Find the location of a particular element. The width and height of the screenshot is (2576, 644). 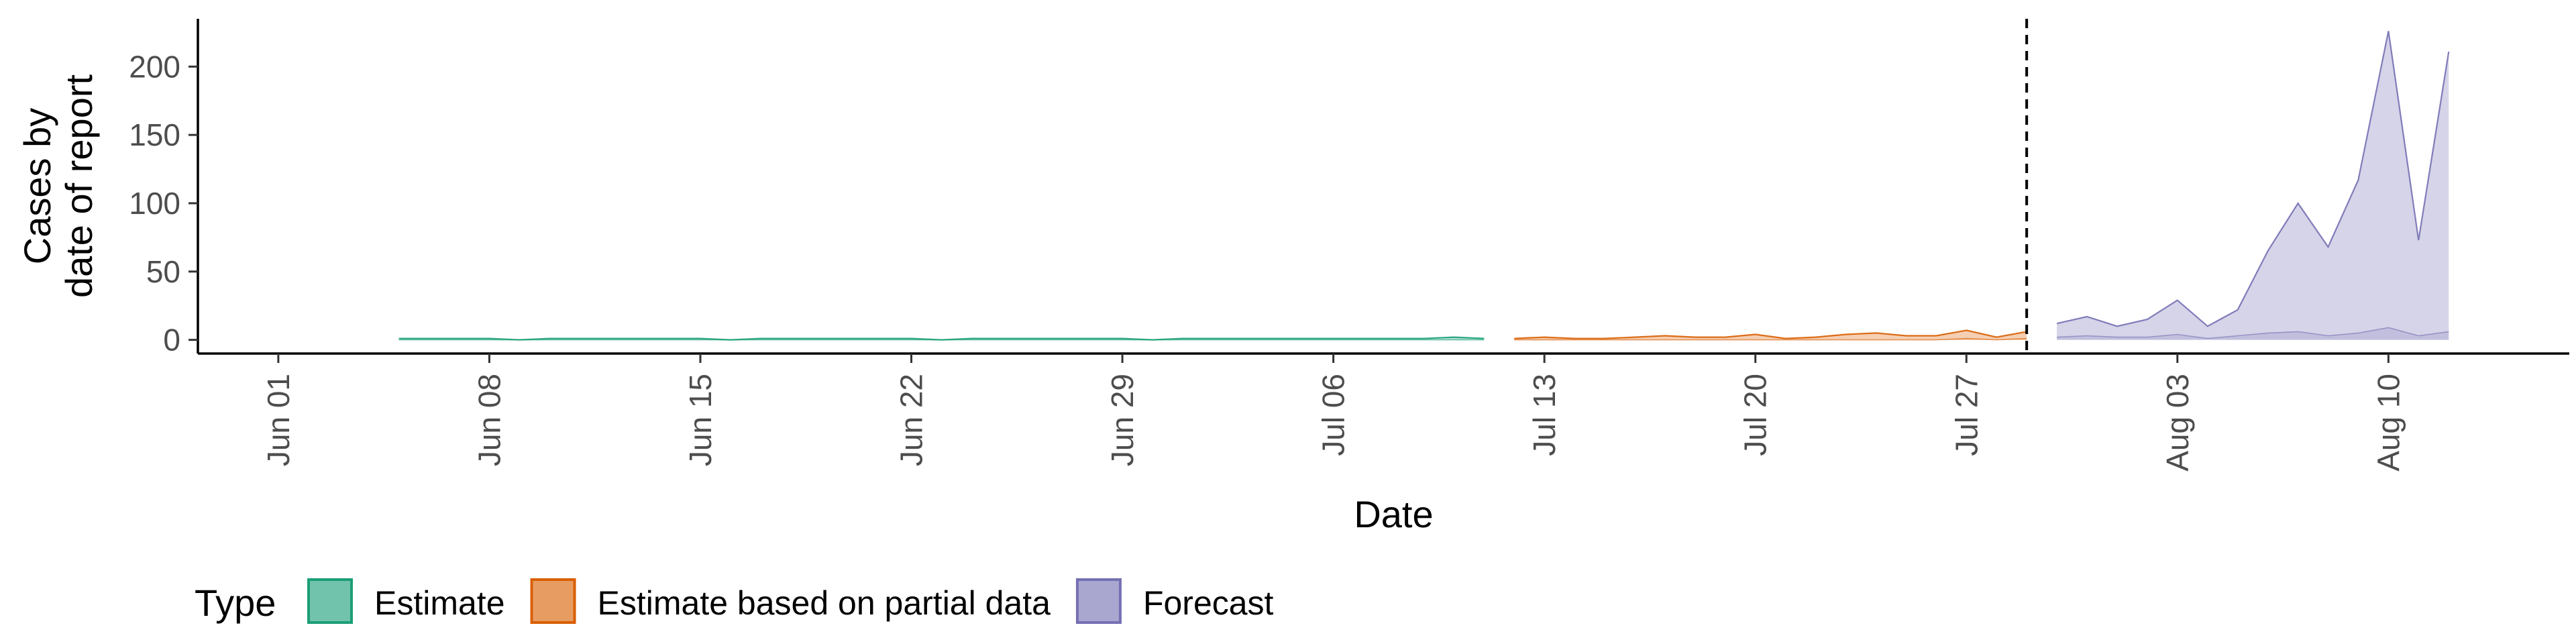

legend-label-estimate: Estimate is located at coordinates (439, 603).